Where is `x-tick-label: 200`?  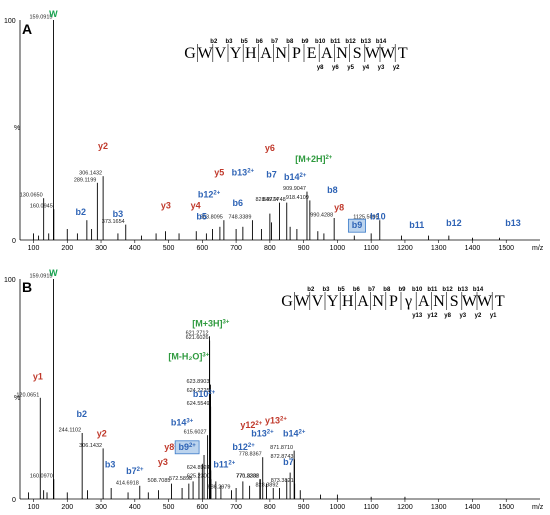
x-tick-label: 200 is located at coordinates (67, 248).